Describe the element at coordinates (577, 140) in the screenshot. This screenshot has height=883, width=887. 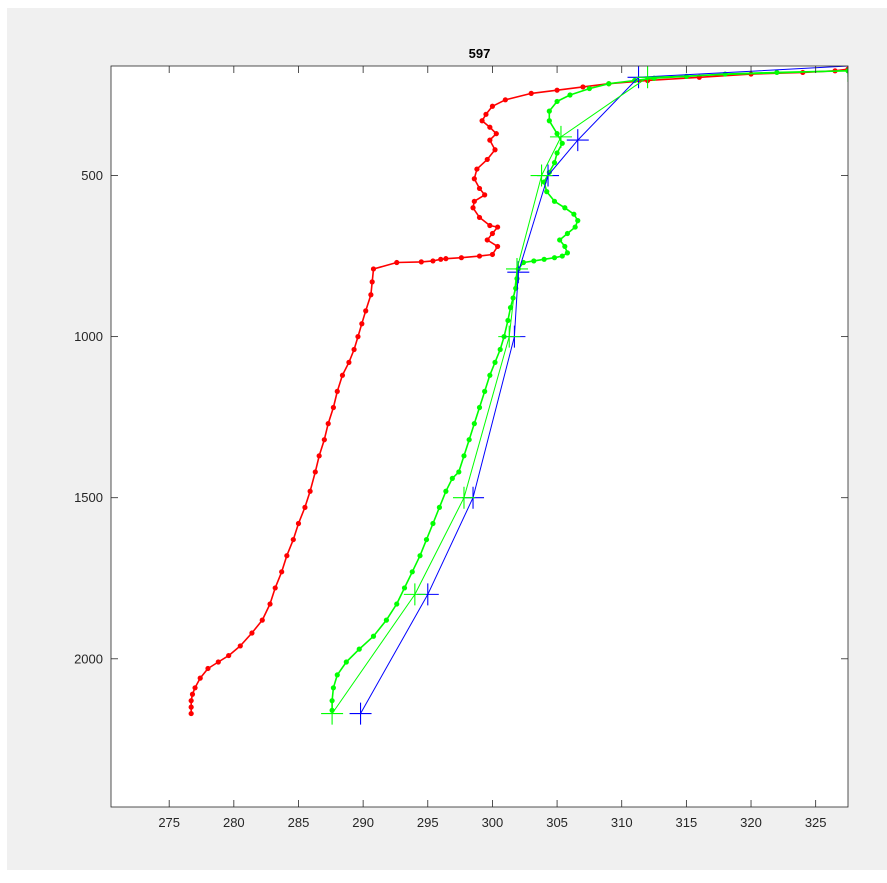
I see `series-3-marker` at that location.